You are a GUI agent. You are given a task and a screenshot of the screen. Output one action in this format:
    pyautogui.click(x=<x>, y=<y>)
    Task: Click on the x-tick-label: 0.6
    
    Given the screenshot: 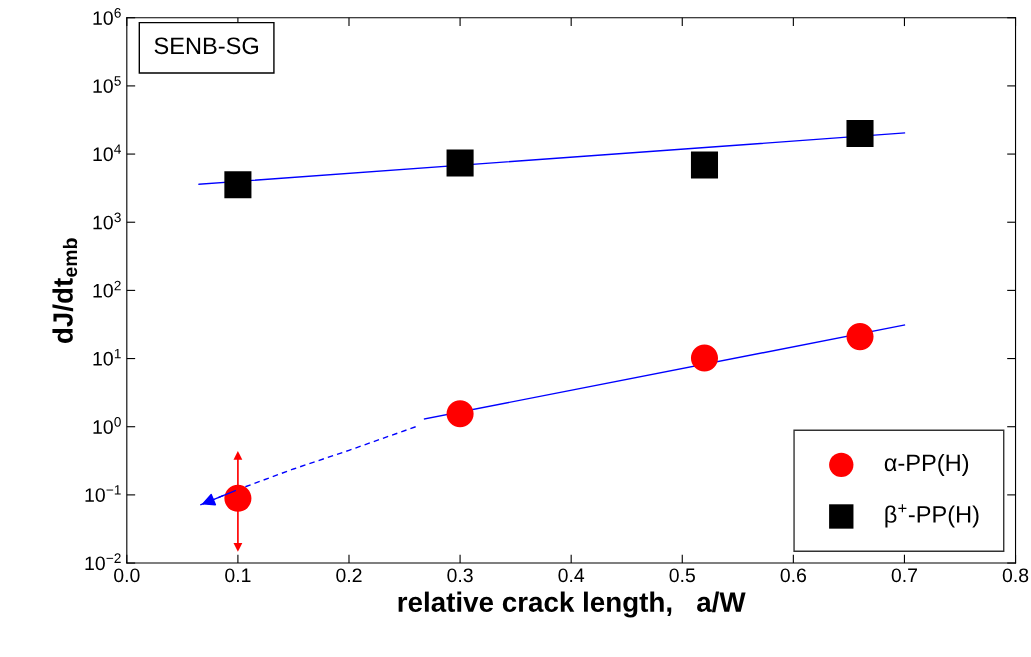 What is the action you would take?
    pyautogui.click(x=793, y=575)
    